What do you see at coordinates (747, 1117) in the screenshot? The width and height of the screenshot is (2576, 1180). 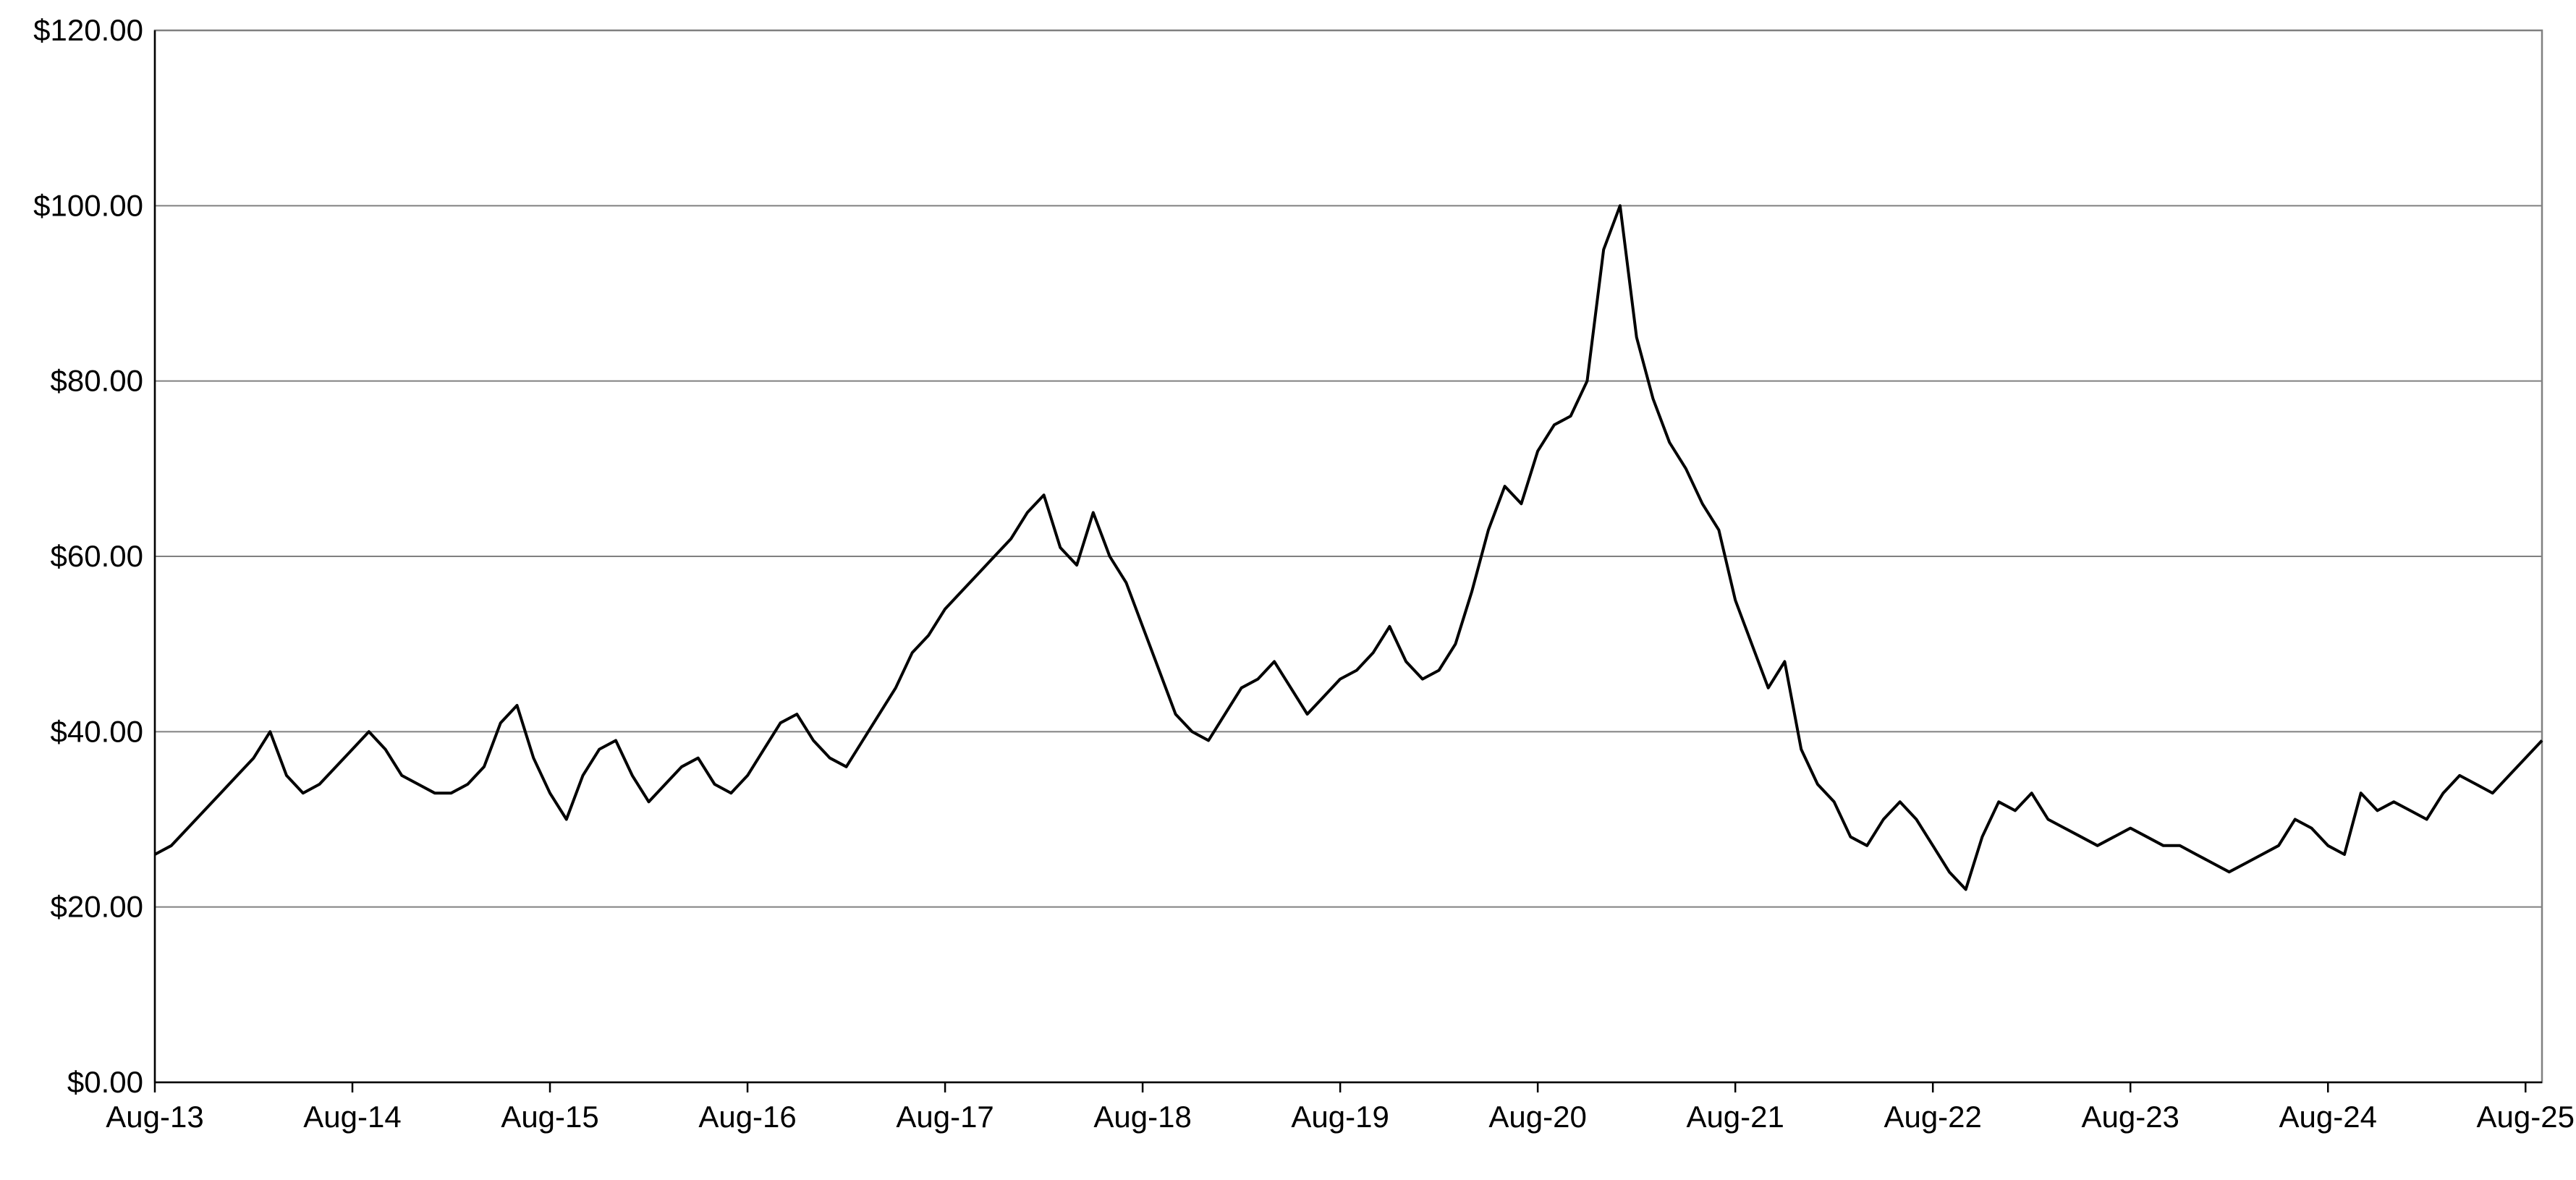 I see `x-tick-label: Aug-16` at bounding box center [747, 1117].